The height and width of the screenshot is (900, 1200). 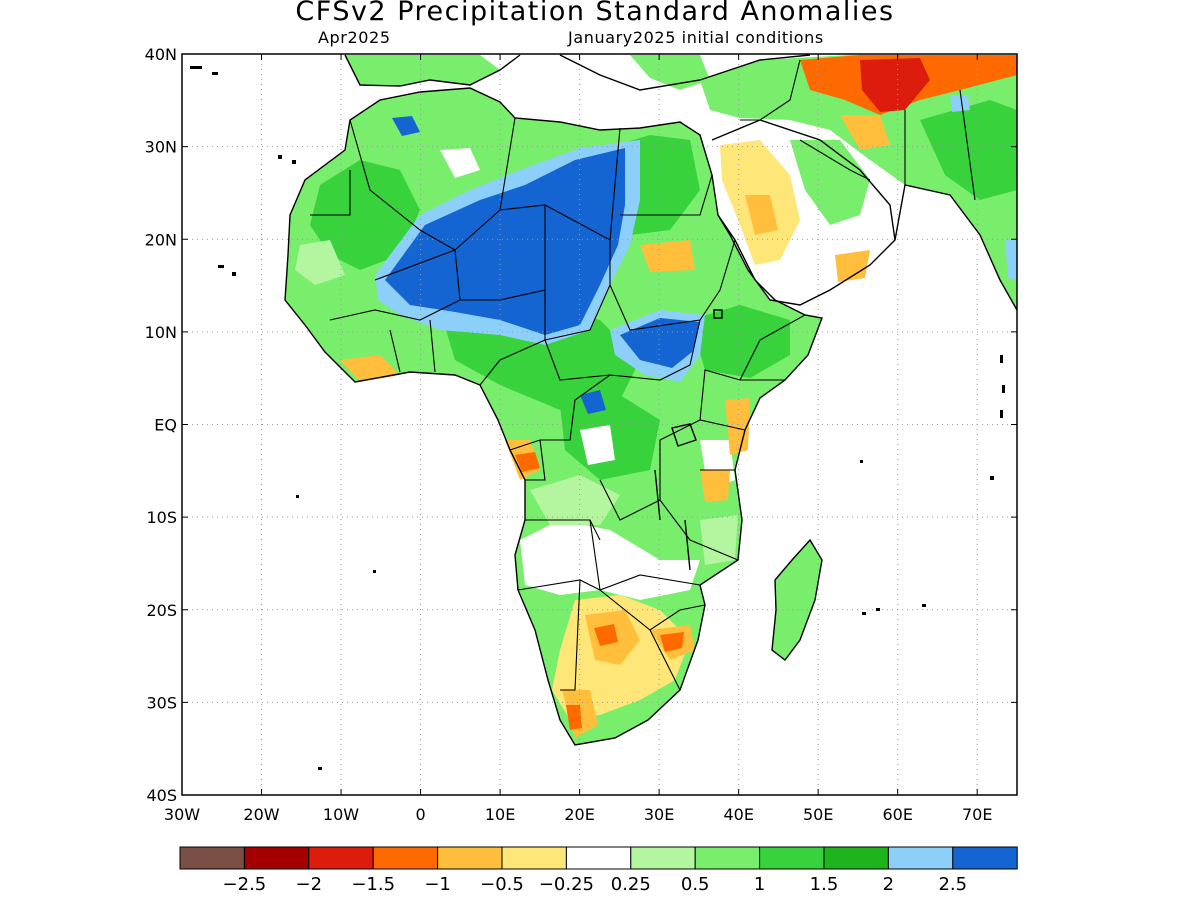 What do you see at coordinates (341, 814) in the screenshot?
I see `lon-label: 10W` at bounding box center [341, 814].